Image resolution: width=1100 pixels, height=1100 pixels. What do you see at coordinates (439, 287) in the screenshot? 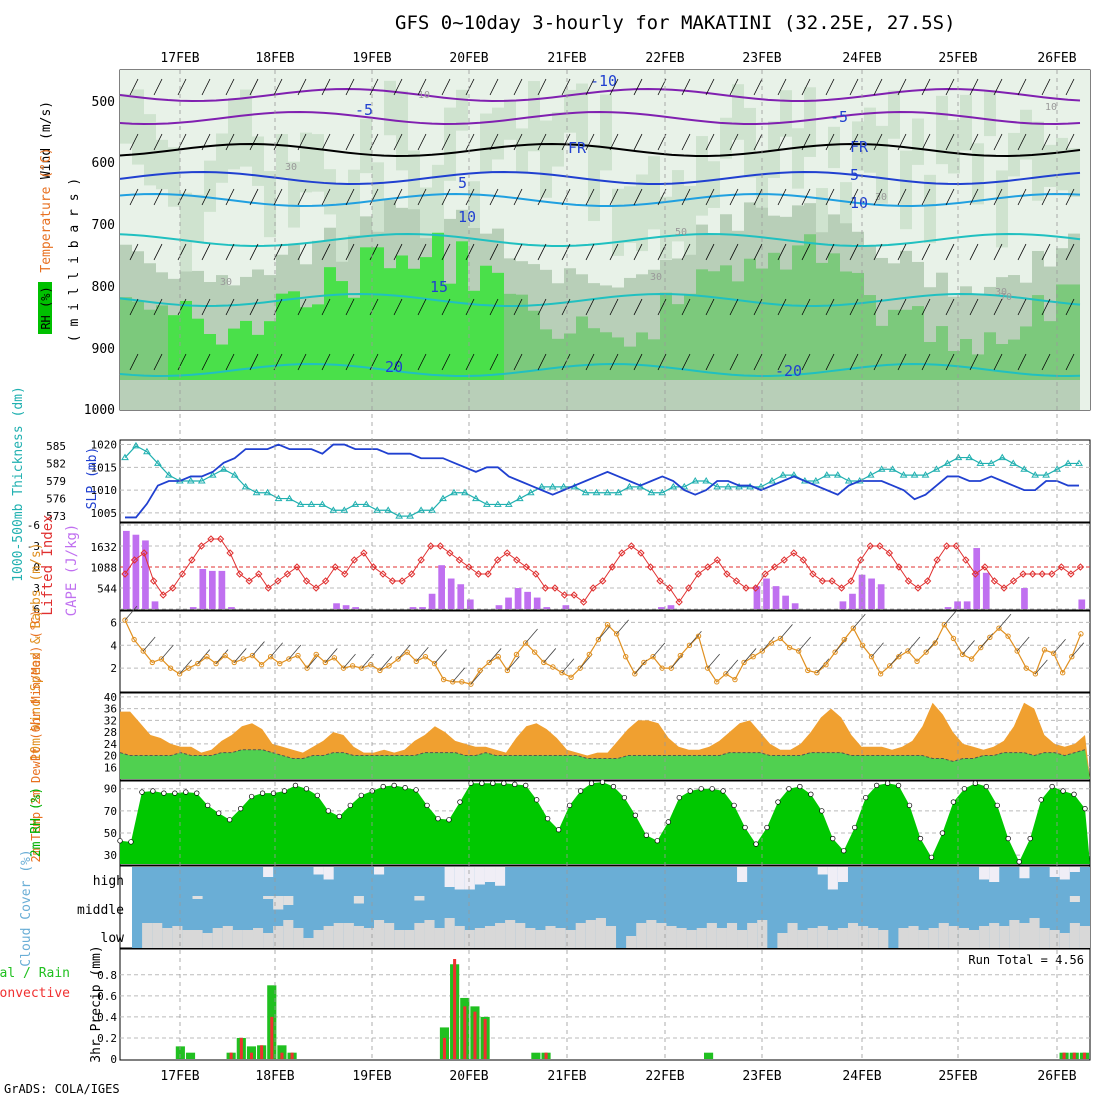
I see `isotherm-label: 15` at bounding box center [439, 287].